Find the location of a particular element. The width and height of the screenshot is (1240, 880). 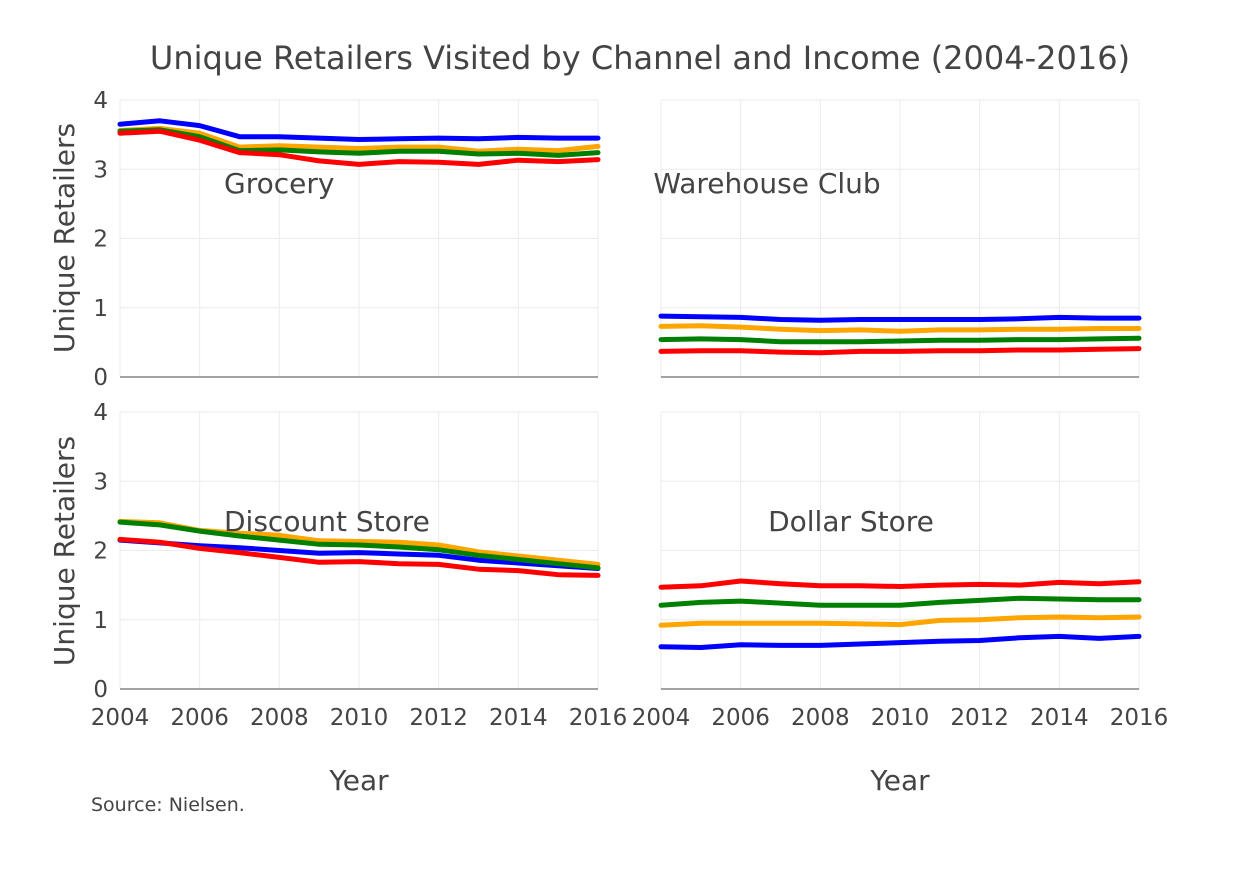

panel-grocery: 0 1 2 3 4 Grocery is located at coordinates (347, 239).